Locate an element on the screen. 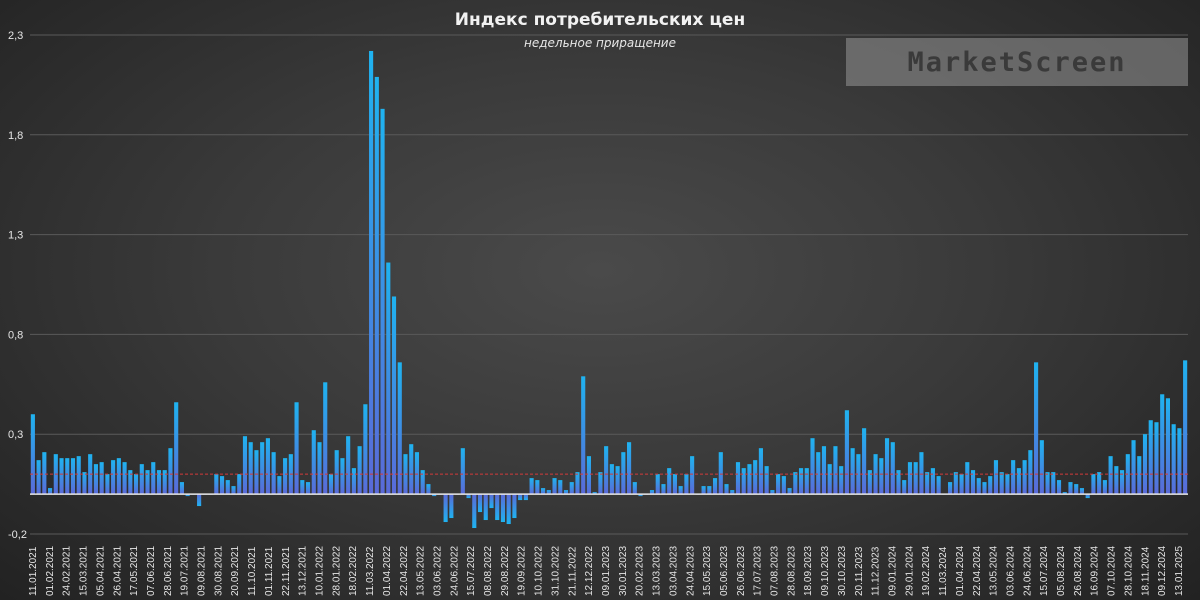  x-tick-label: 28.08.2023 is located at coordinates (791, 571).